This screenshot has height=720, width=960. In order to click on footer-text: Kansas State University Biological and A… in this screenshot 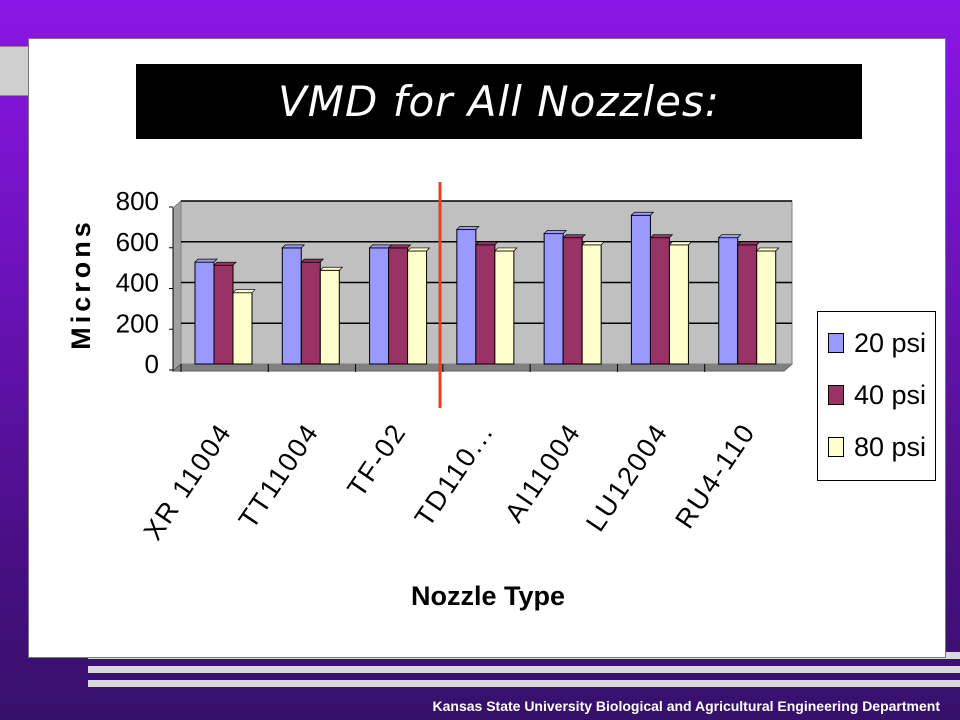, I will do `click(686, 706)`.